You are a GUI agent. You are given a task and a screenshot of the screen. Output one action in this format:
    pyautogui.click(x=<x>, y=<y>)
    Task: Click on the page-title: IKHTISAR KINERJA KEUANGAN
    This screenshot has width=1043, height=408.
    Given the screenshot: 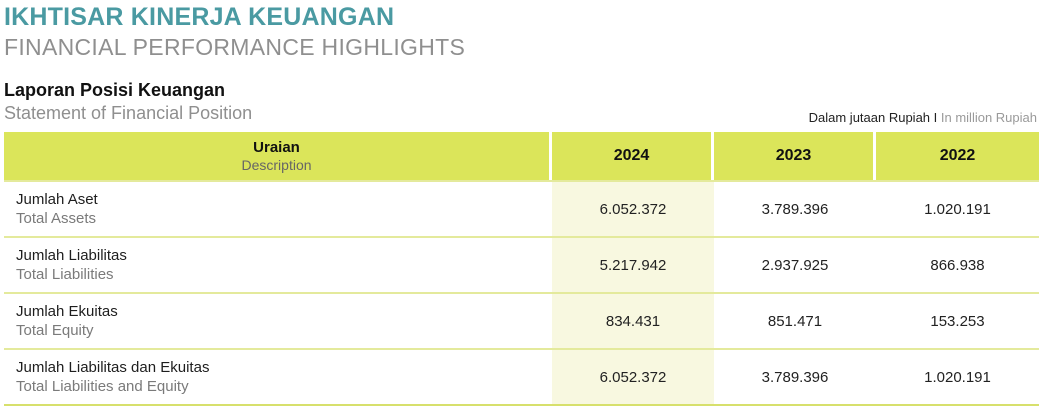 What is the action you would take?
    pyautogui.click(x=199, y=17)
    